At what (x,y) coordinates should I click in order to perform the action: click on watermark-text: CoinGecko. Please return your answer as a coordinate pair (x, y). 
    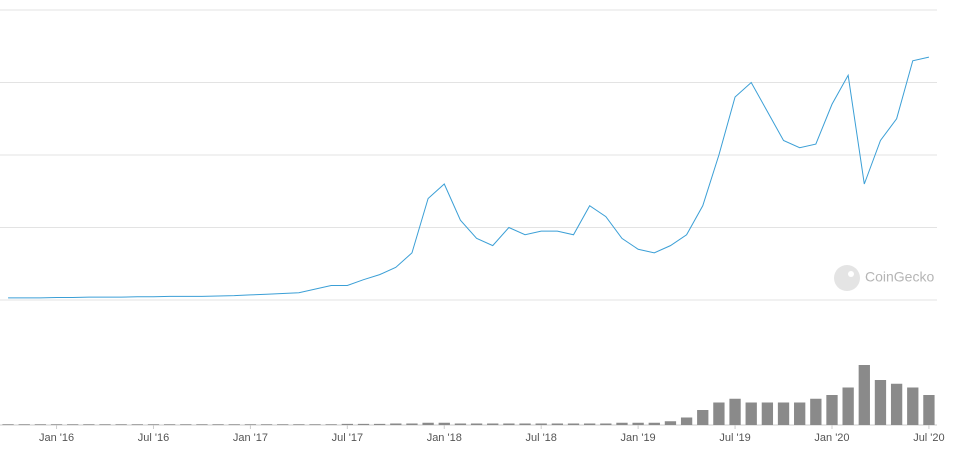
    Looking at the image, I should click on (899, 277).